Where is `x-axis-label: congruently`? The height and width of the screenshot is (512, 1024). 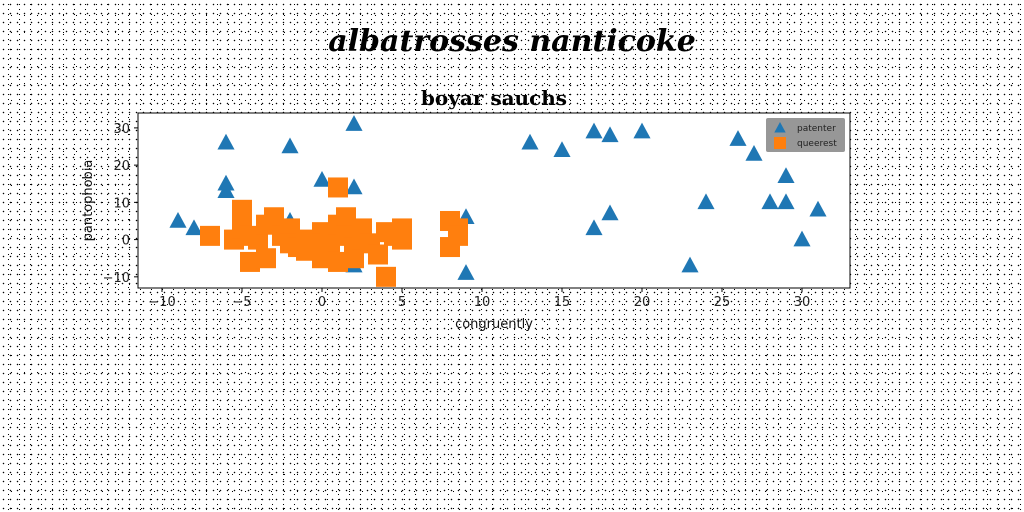 x-axis-label: congruently is located at coordinates (494, 324).